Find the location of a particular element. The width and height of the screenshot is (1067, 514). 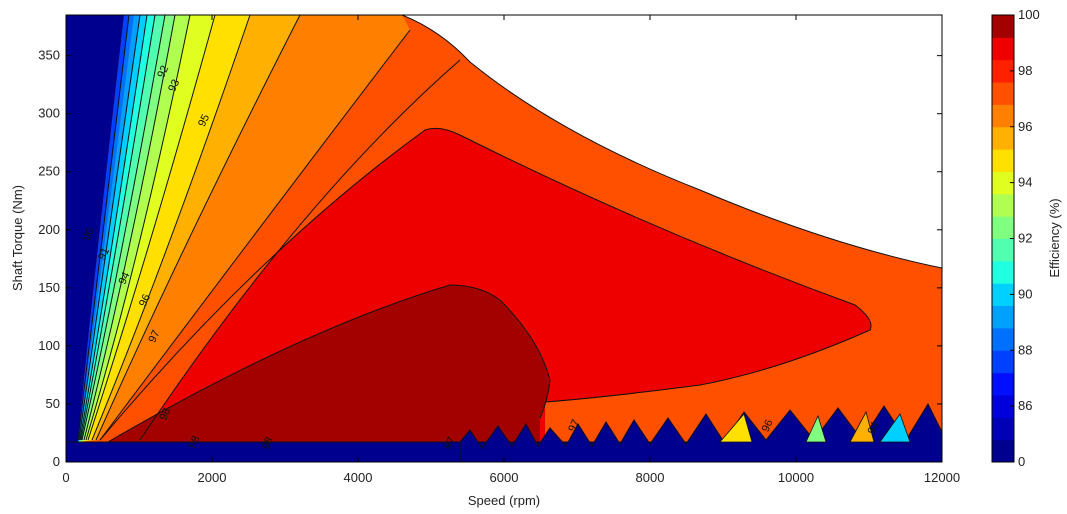

colorbar: 0 86 88 90 92 94 96 98 100 is located at coordinates (1015, 238).